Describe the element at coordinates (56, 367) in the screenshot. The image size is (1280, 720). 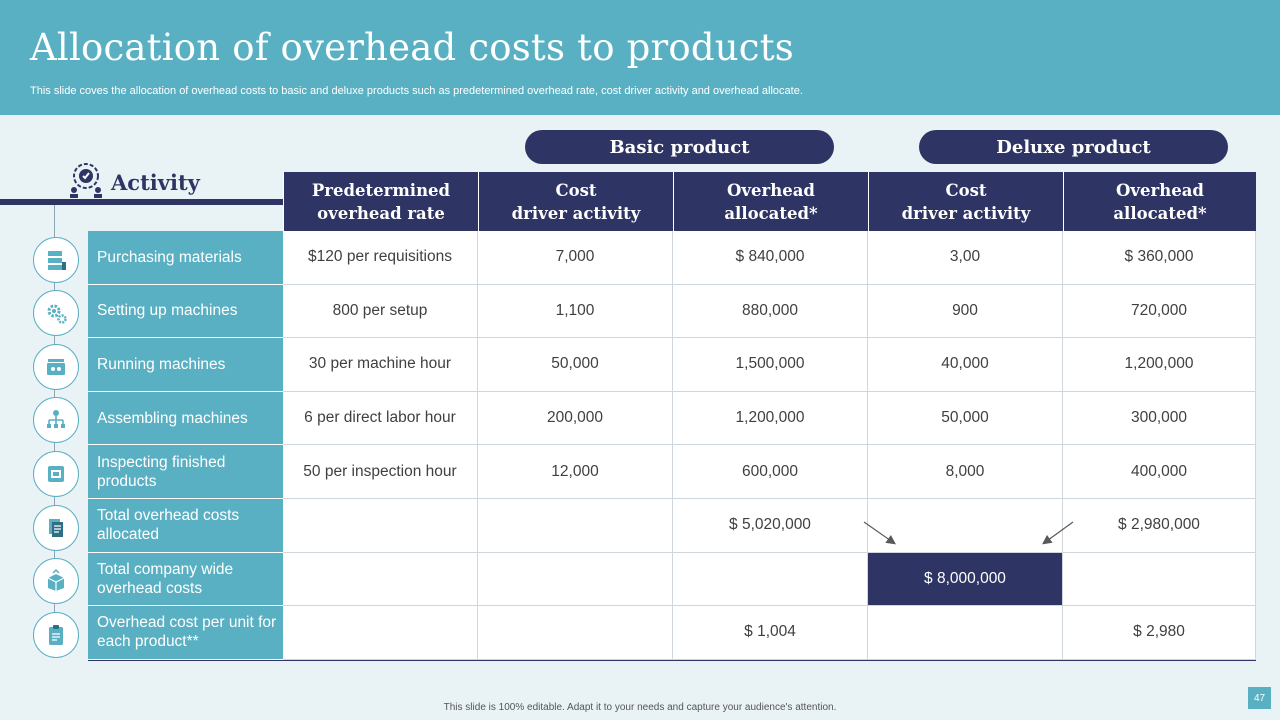
I see `machine-icon` at that location.